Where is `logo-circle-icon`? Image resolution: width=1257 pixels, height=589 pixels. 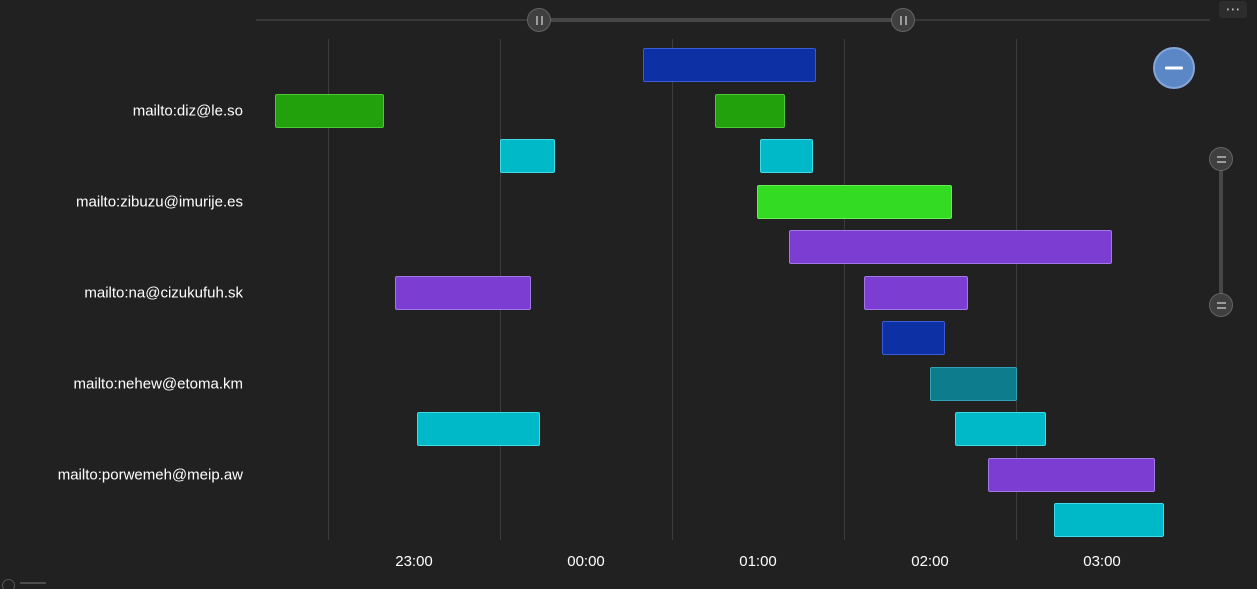 logo-circle-icon is located at coordinates (8, 584).